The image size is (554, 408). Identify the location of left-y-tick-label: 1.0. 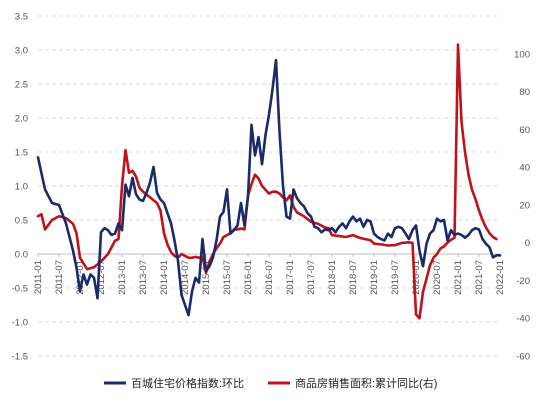
(21, 187).